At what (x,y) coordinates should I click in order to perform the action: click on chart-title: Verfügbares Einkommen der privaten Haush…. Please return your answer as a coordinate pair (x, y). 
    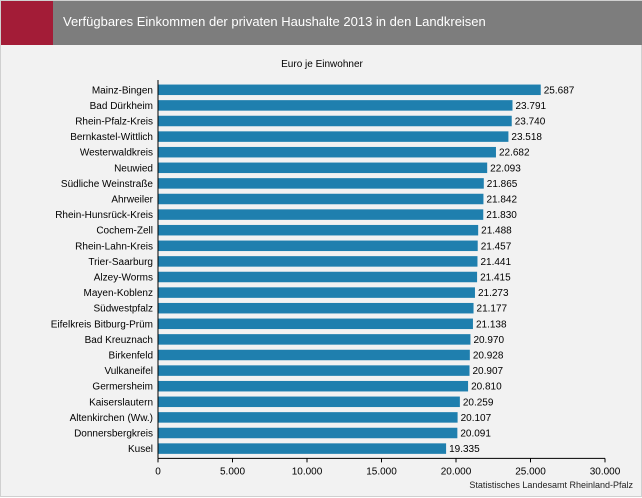
    Looking at the image, I should click on (274, 21).